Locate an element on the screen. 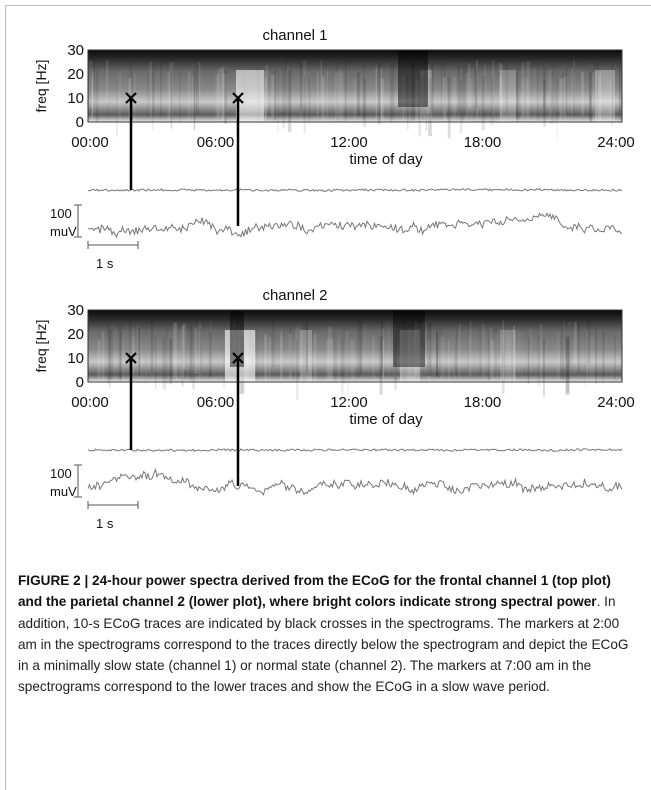  x-tick-label: 06:00 is located at coordinates (216, 142).